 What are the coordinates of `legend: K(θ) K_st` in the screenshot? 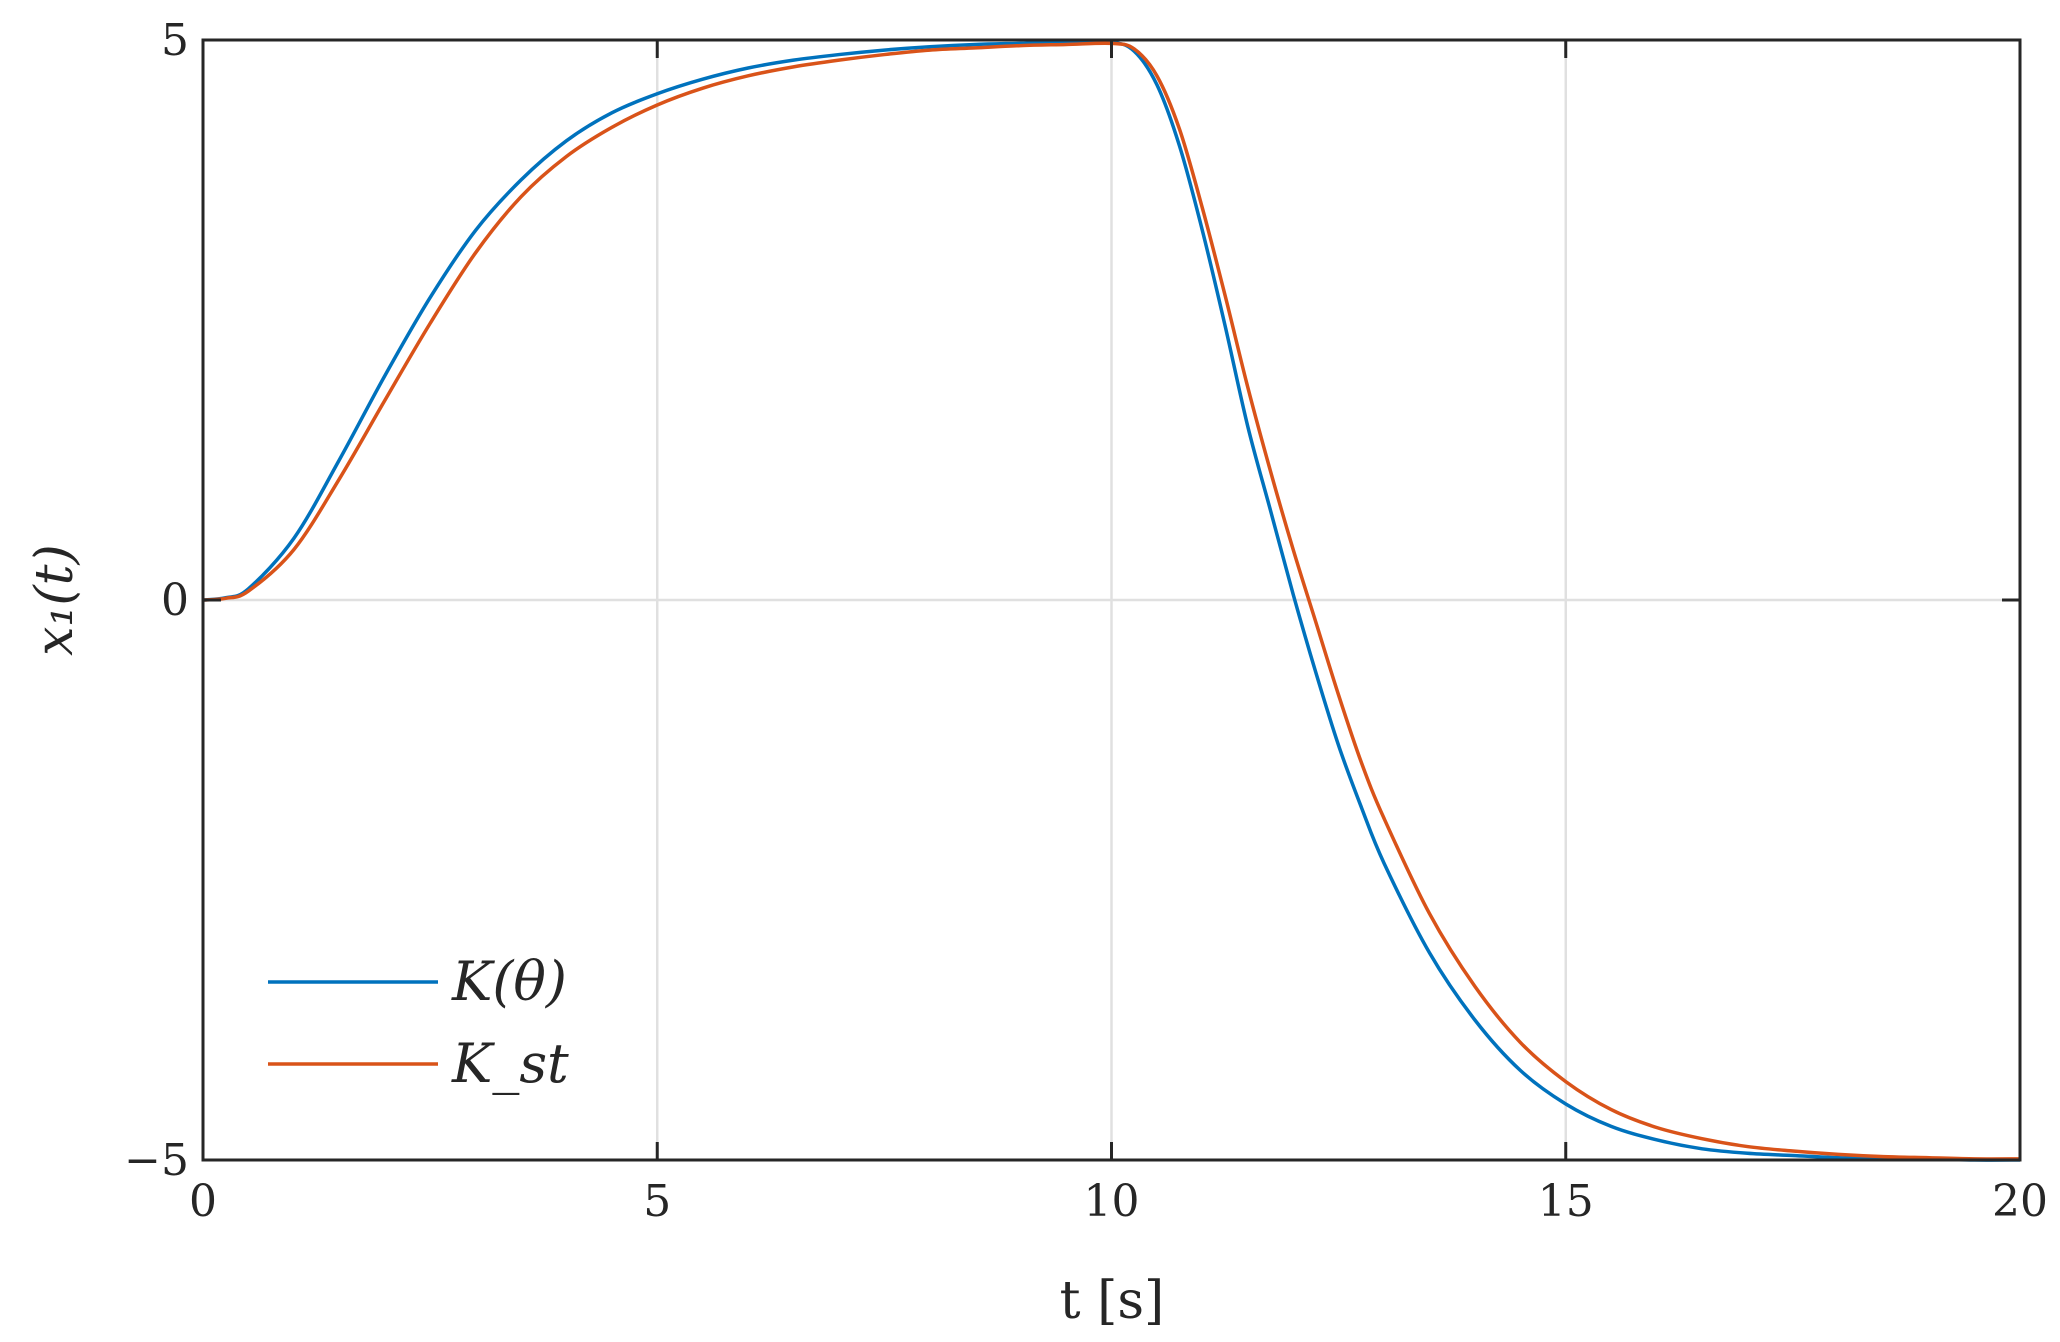 It's located at (418, 1022).